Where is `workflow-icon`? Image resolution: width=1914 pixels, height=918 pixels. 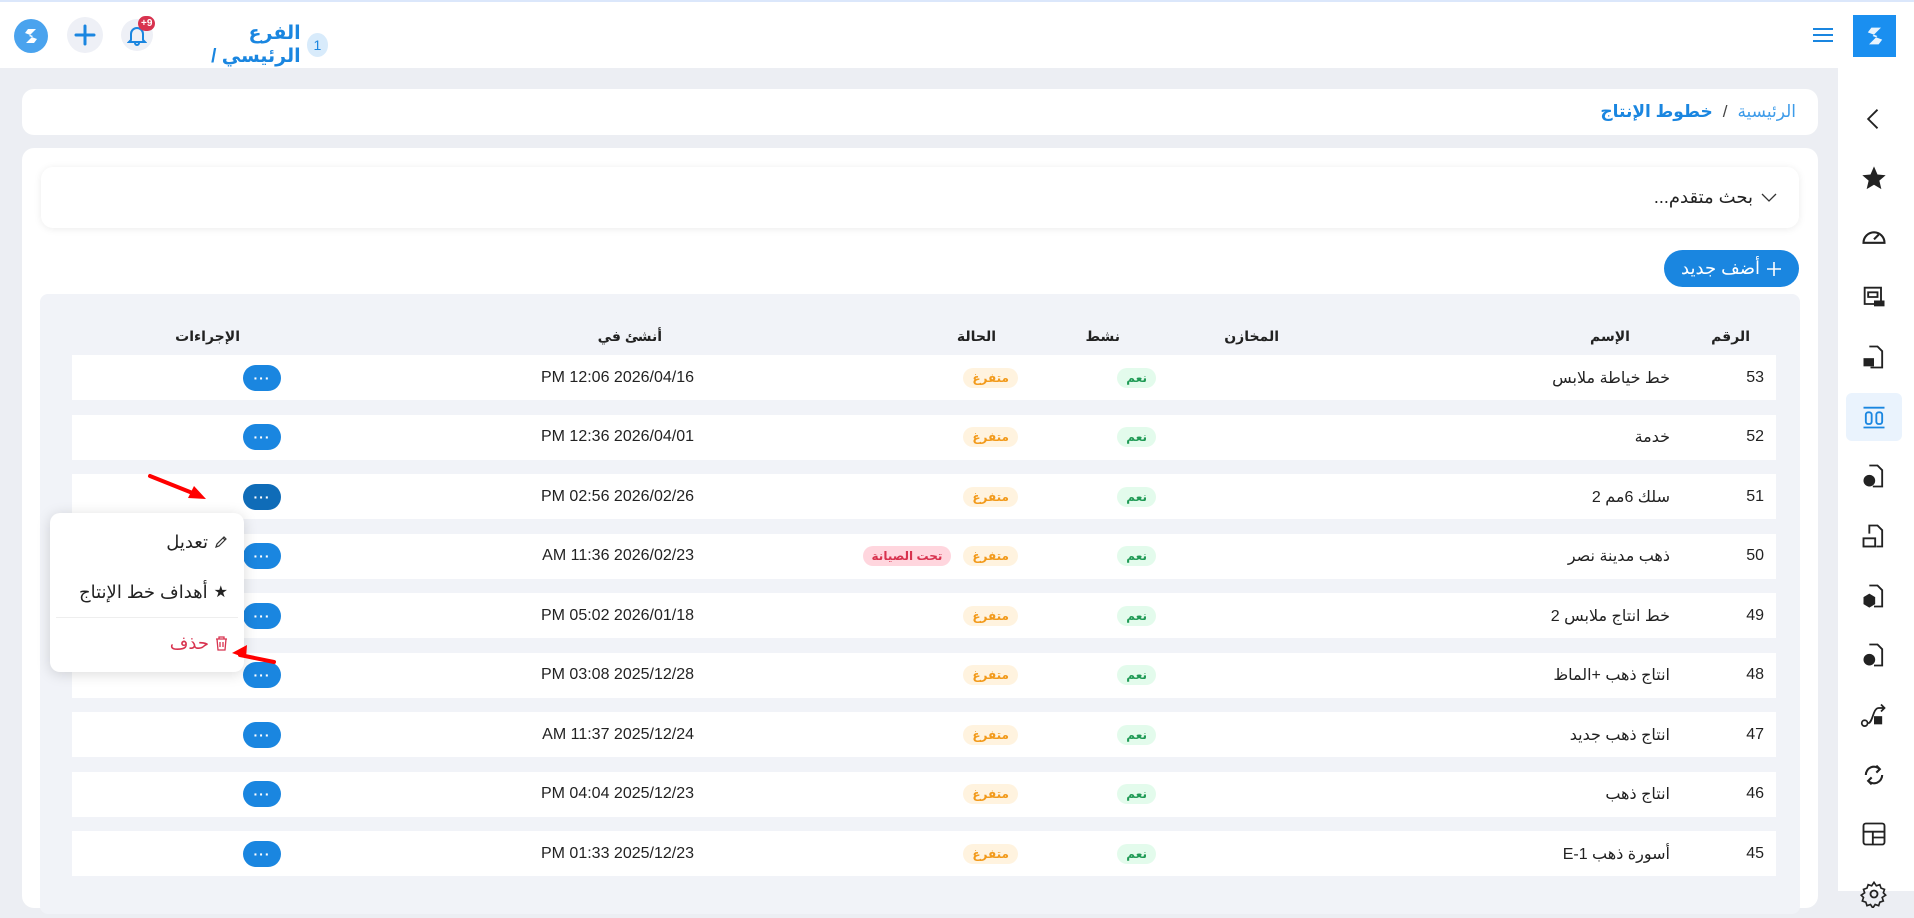 workflow-icon is located at coordinates (1873, 715).